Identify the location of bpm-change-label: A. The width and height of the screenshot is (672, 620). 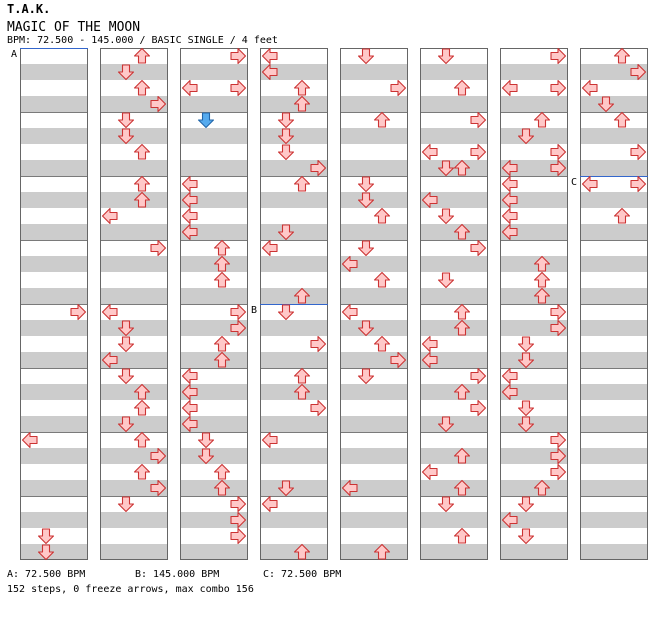
(14, 54).